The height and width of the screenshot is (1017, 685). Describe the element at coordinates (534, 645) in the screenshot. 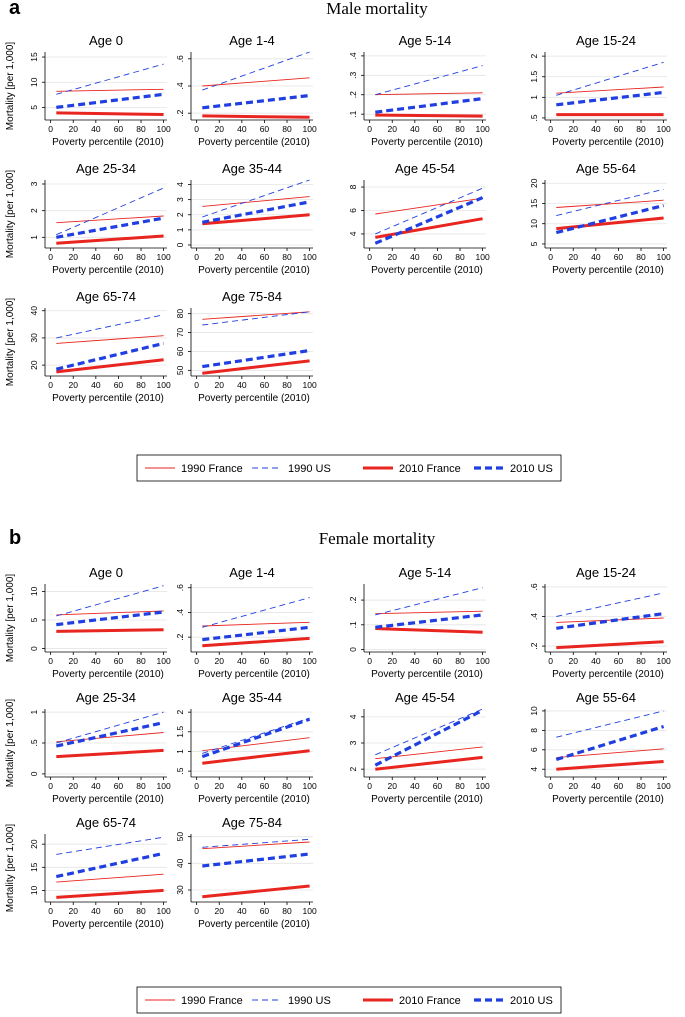

I see `y-tick-label: .2` at that location.